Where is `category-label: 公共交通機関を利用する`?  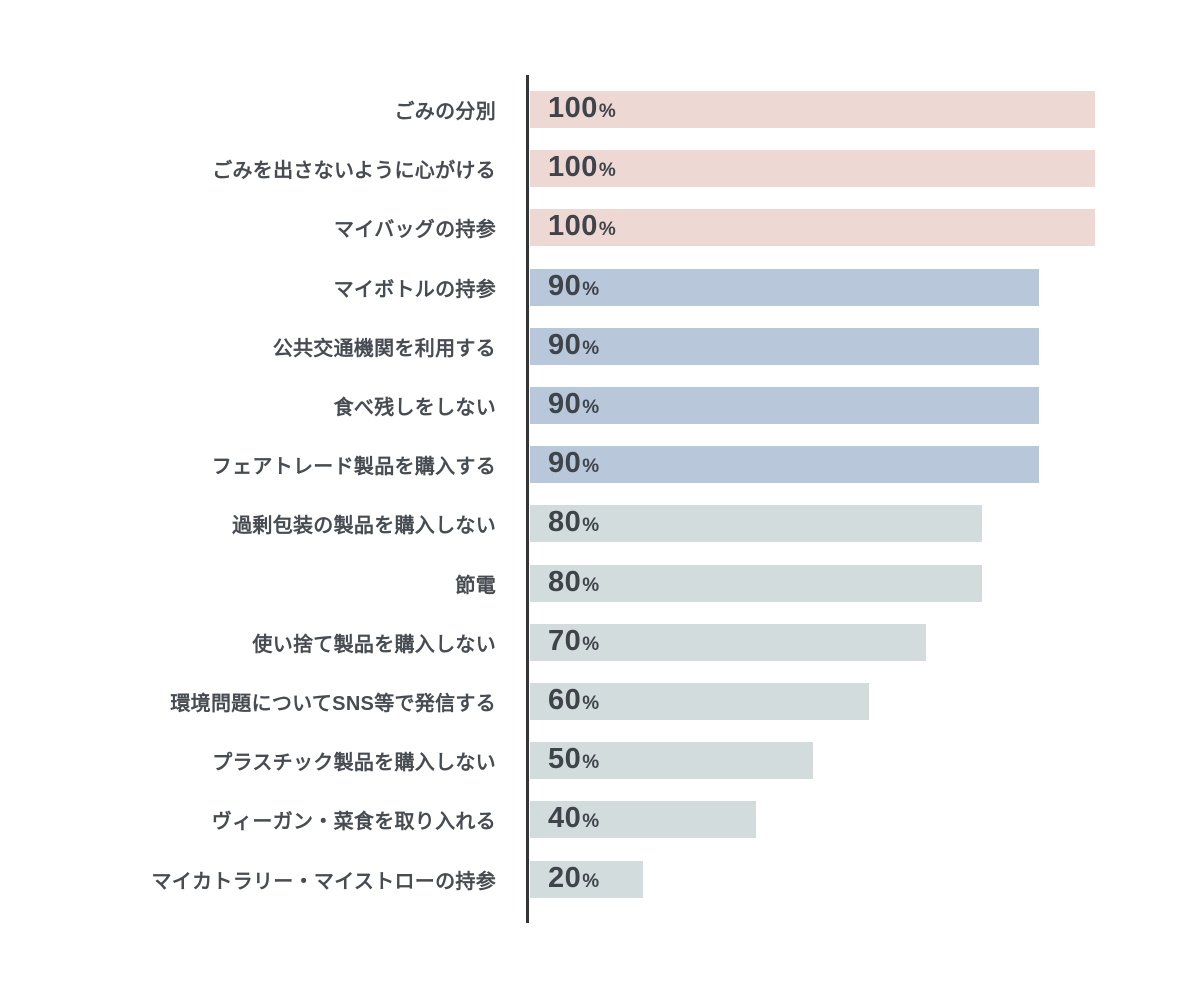 category-label: 公共交通機関を利用する is located at coordinates (384, 348).